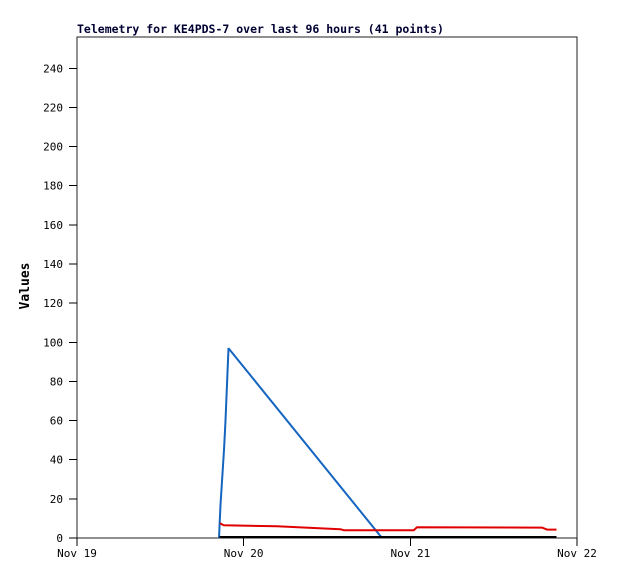 The width and height of the screenshot is (618, 579). What do you see at coordinates (53, 264) in the screenshot?
I see `y-tick-label-140: 140` at bounding box center [53, 264].